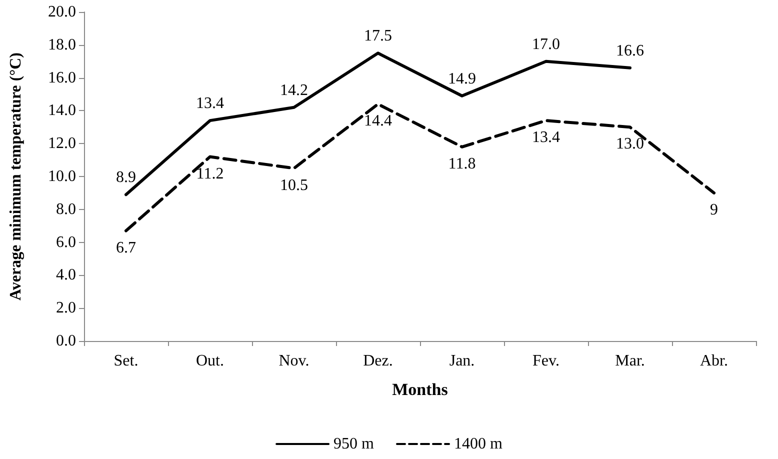 Image resolution: width=778 pixels, height=459 pixels. What do you see at coordinates (462, 361) in the screenshot?
I see `x-tick-label: Jan.` at bounding box center [462, 361].